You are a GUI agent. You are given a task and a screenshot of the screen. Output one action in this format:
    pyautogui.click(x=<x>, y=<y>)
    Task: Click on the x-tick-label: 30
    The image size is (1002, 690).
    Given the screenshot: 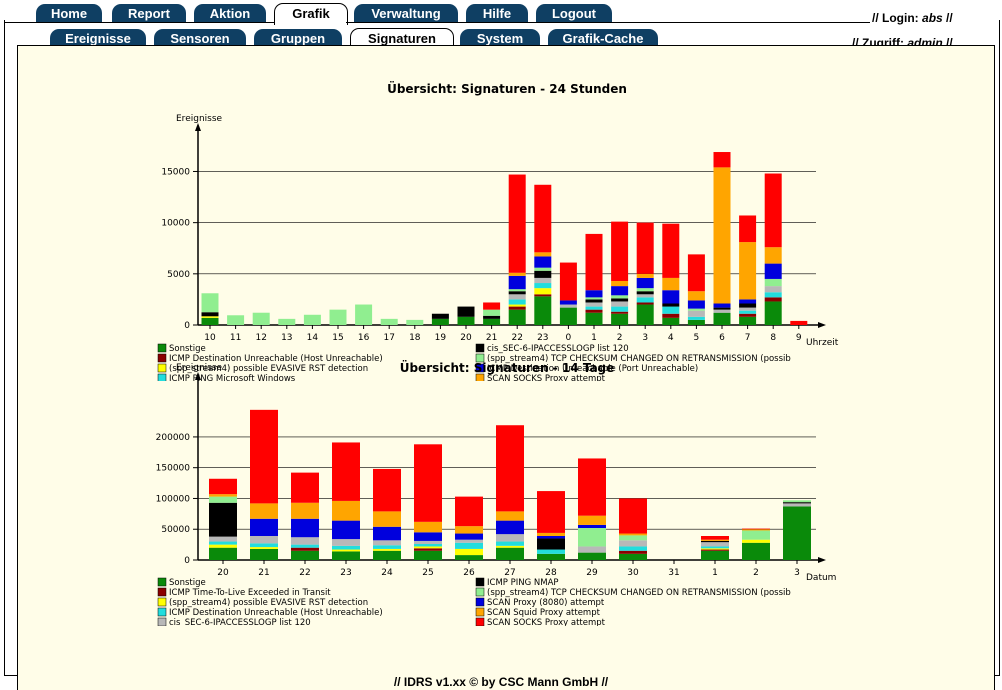 What is the action you would take?
    pyautogui.click(x=633, y=573)
    